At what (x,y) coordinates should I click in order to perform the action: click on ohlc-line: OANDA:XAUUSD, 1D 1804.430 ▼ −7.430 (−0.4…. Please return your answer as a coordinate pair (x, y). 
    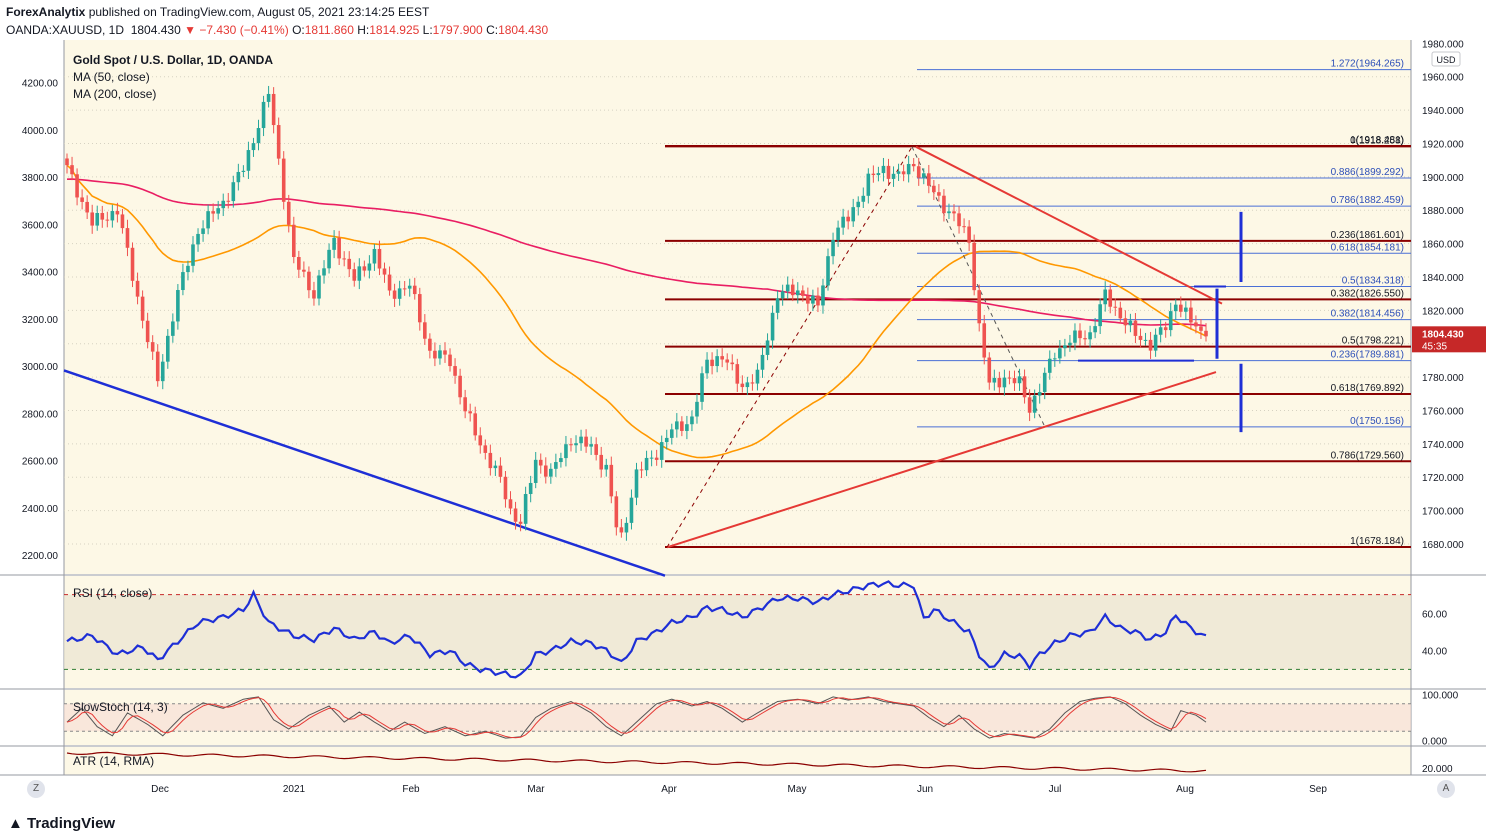
    Looking at the image, I should click on (277, 30).